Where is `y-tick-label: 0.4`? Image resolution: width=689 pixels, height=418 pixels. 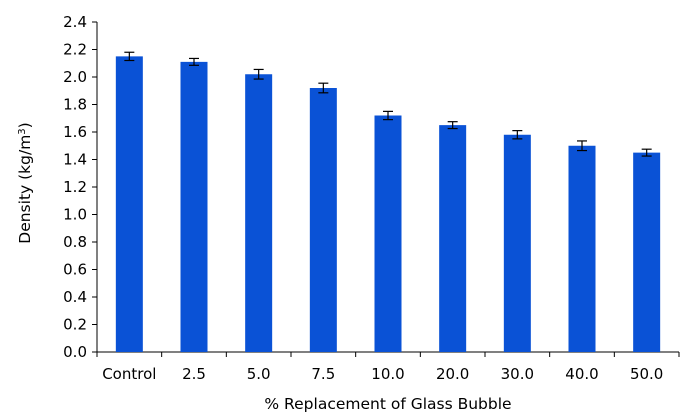
y-tick-label: 0.4 is located at coordinates (75, 297).